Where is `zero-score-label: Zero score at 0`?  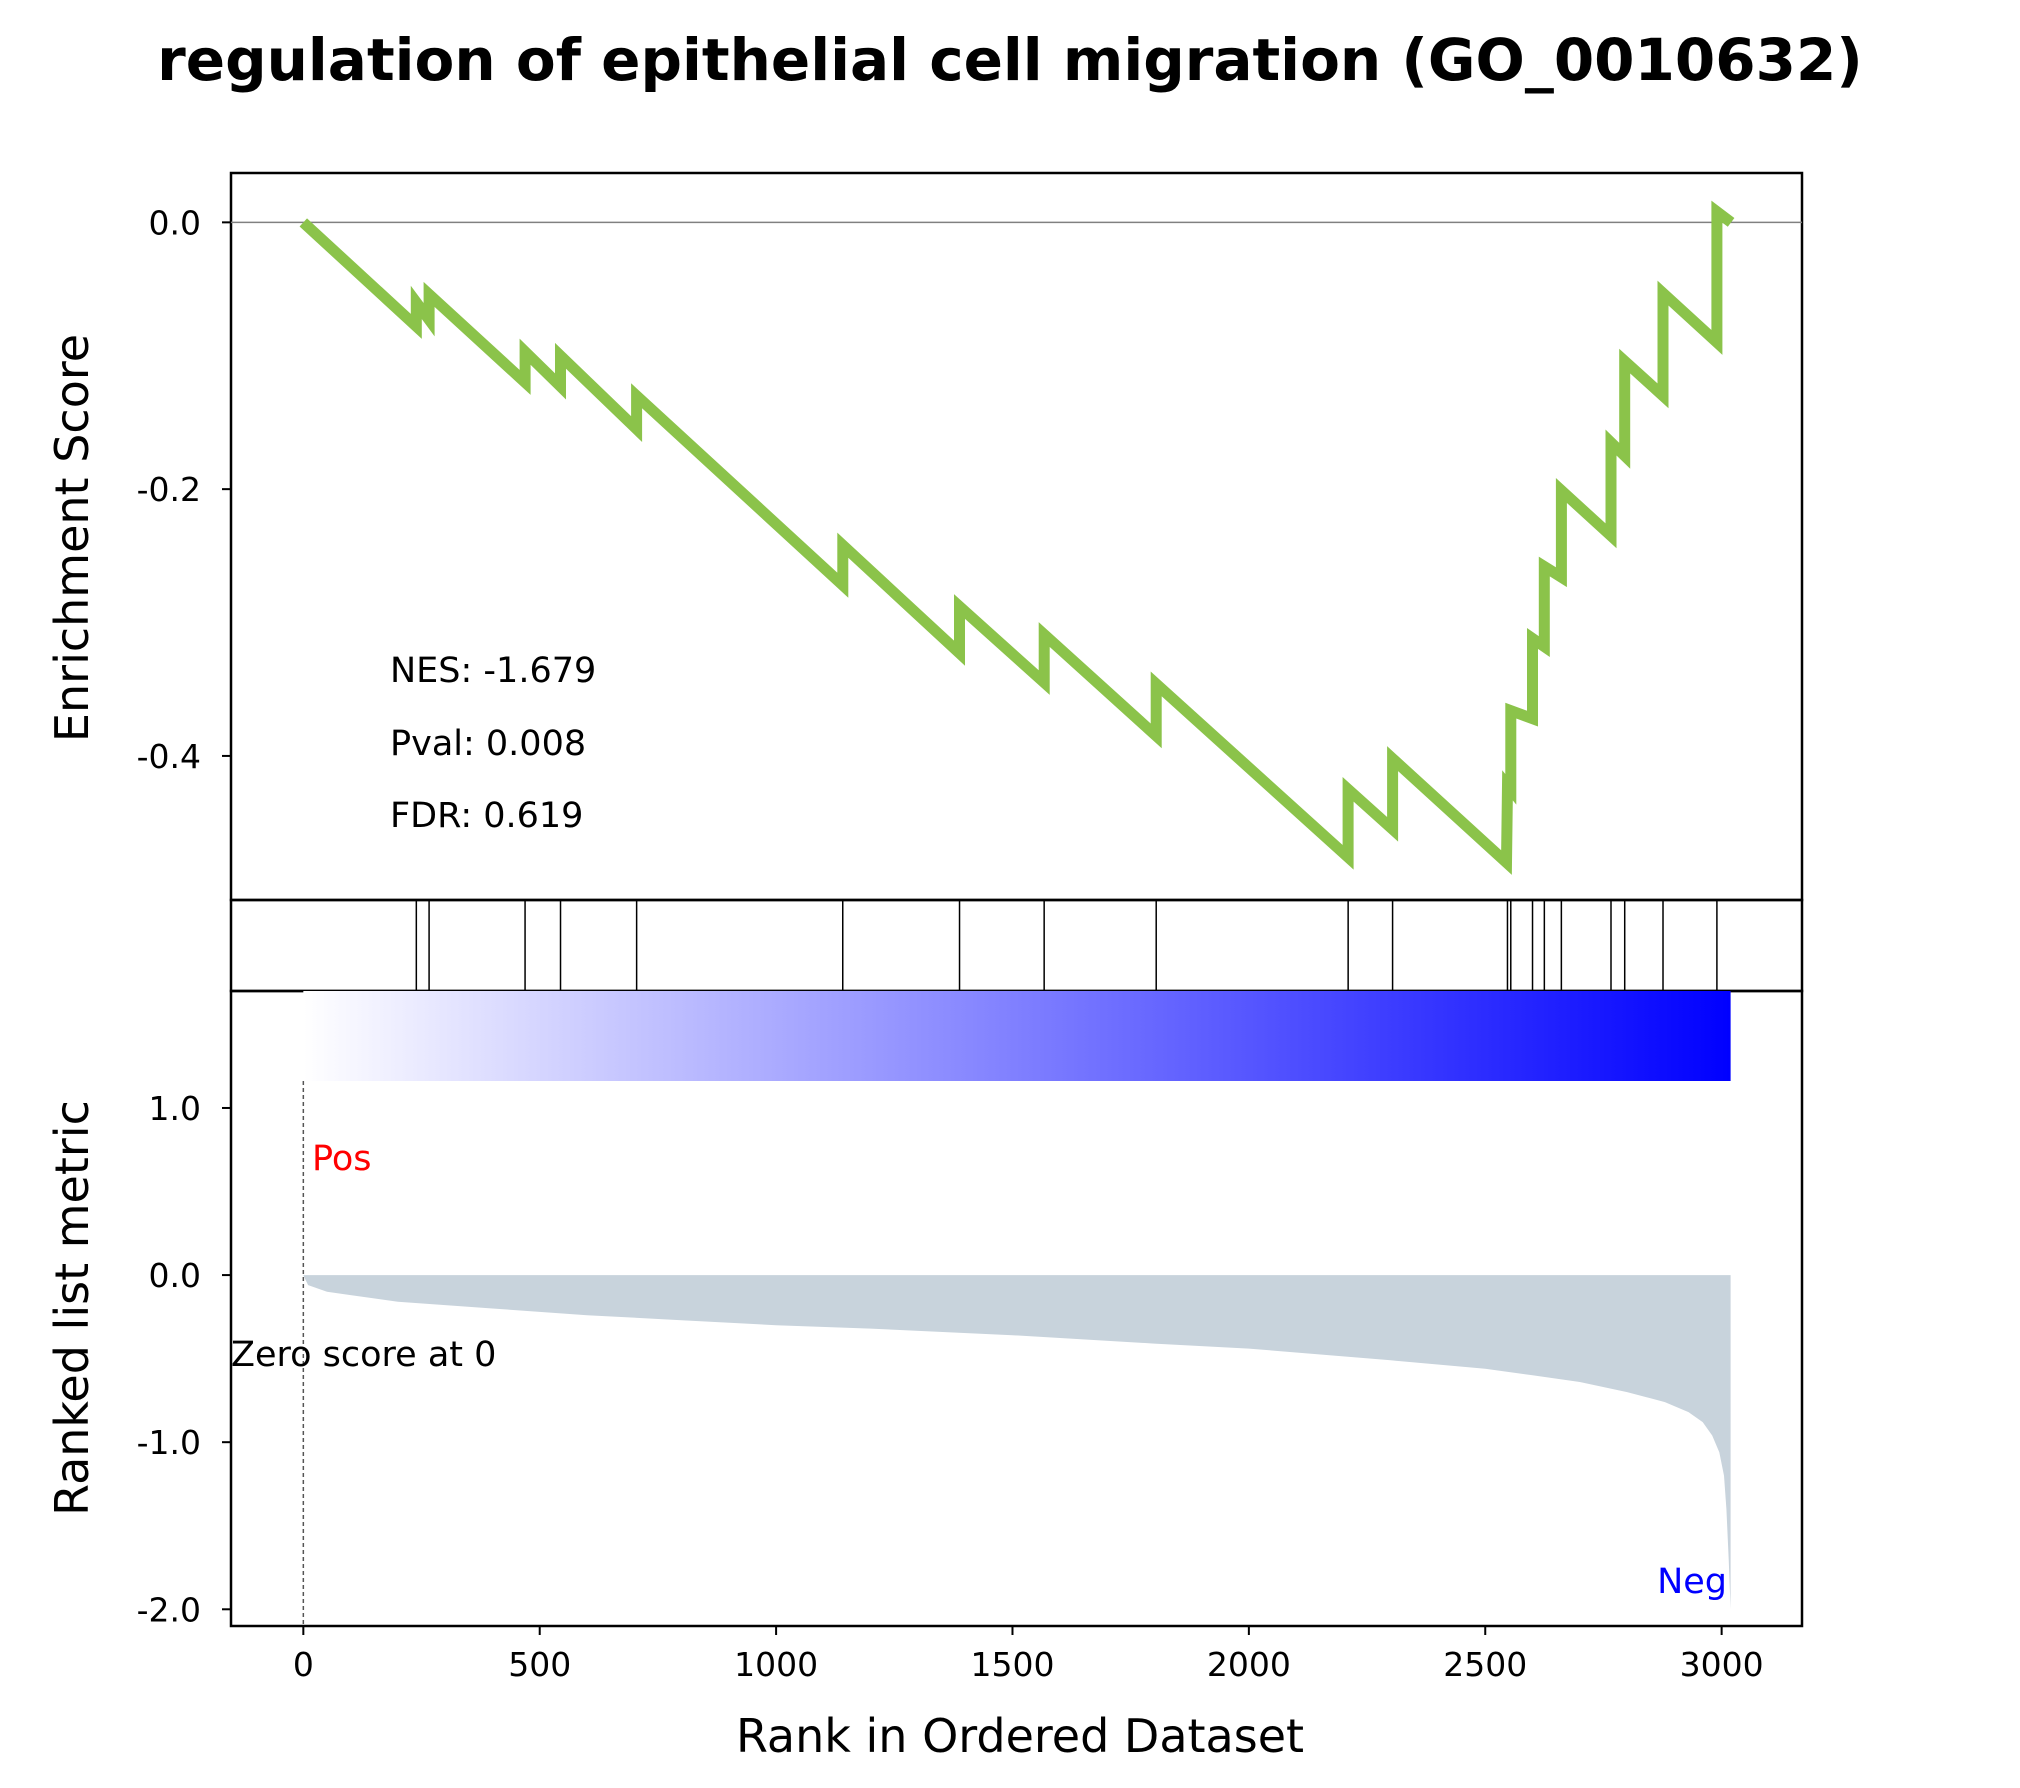
zero-score-label: Zero score at 0 is located at coordinates (363, 1355).